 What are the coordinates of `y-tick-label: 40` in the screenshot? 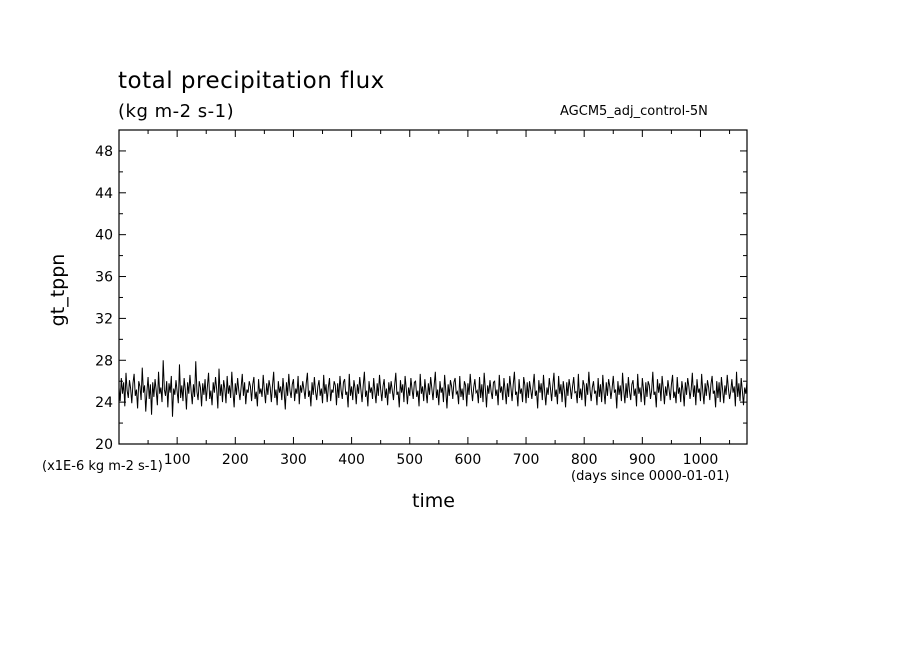 It's located at (104, 236).